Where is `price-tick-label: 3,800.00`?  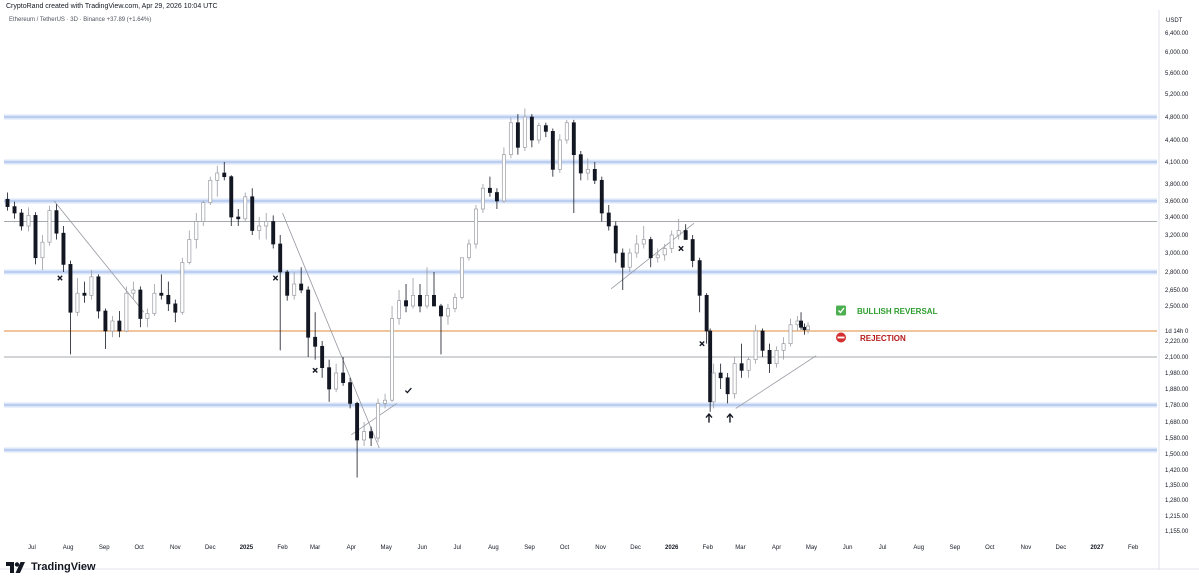 price-tick-label: 3,800.00 is located at coordinates (1177, 185).